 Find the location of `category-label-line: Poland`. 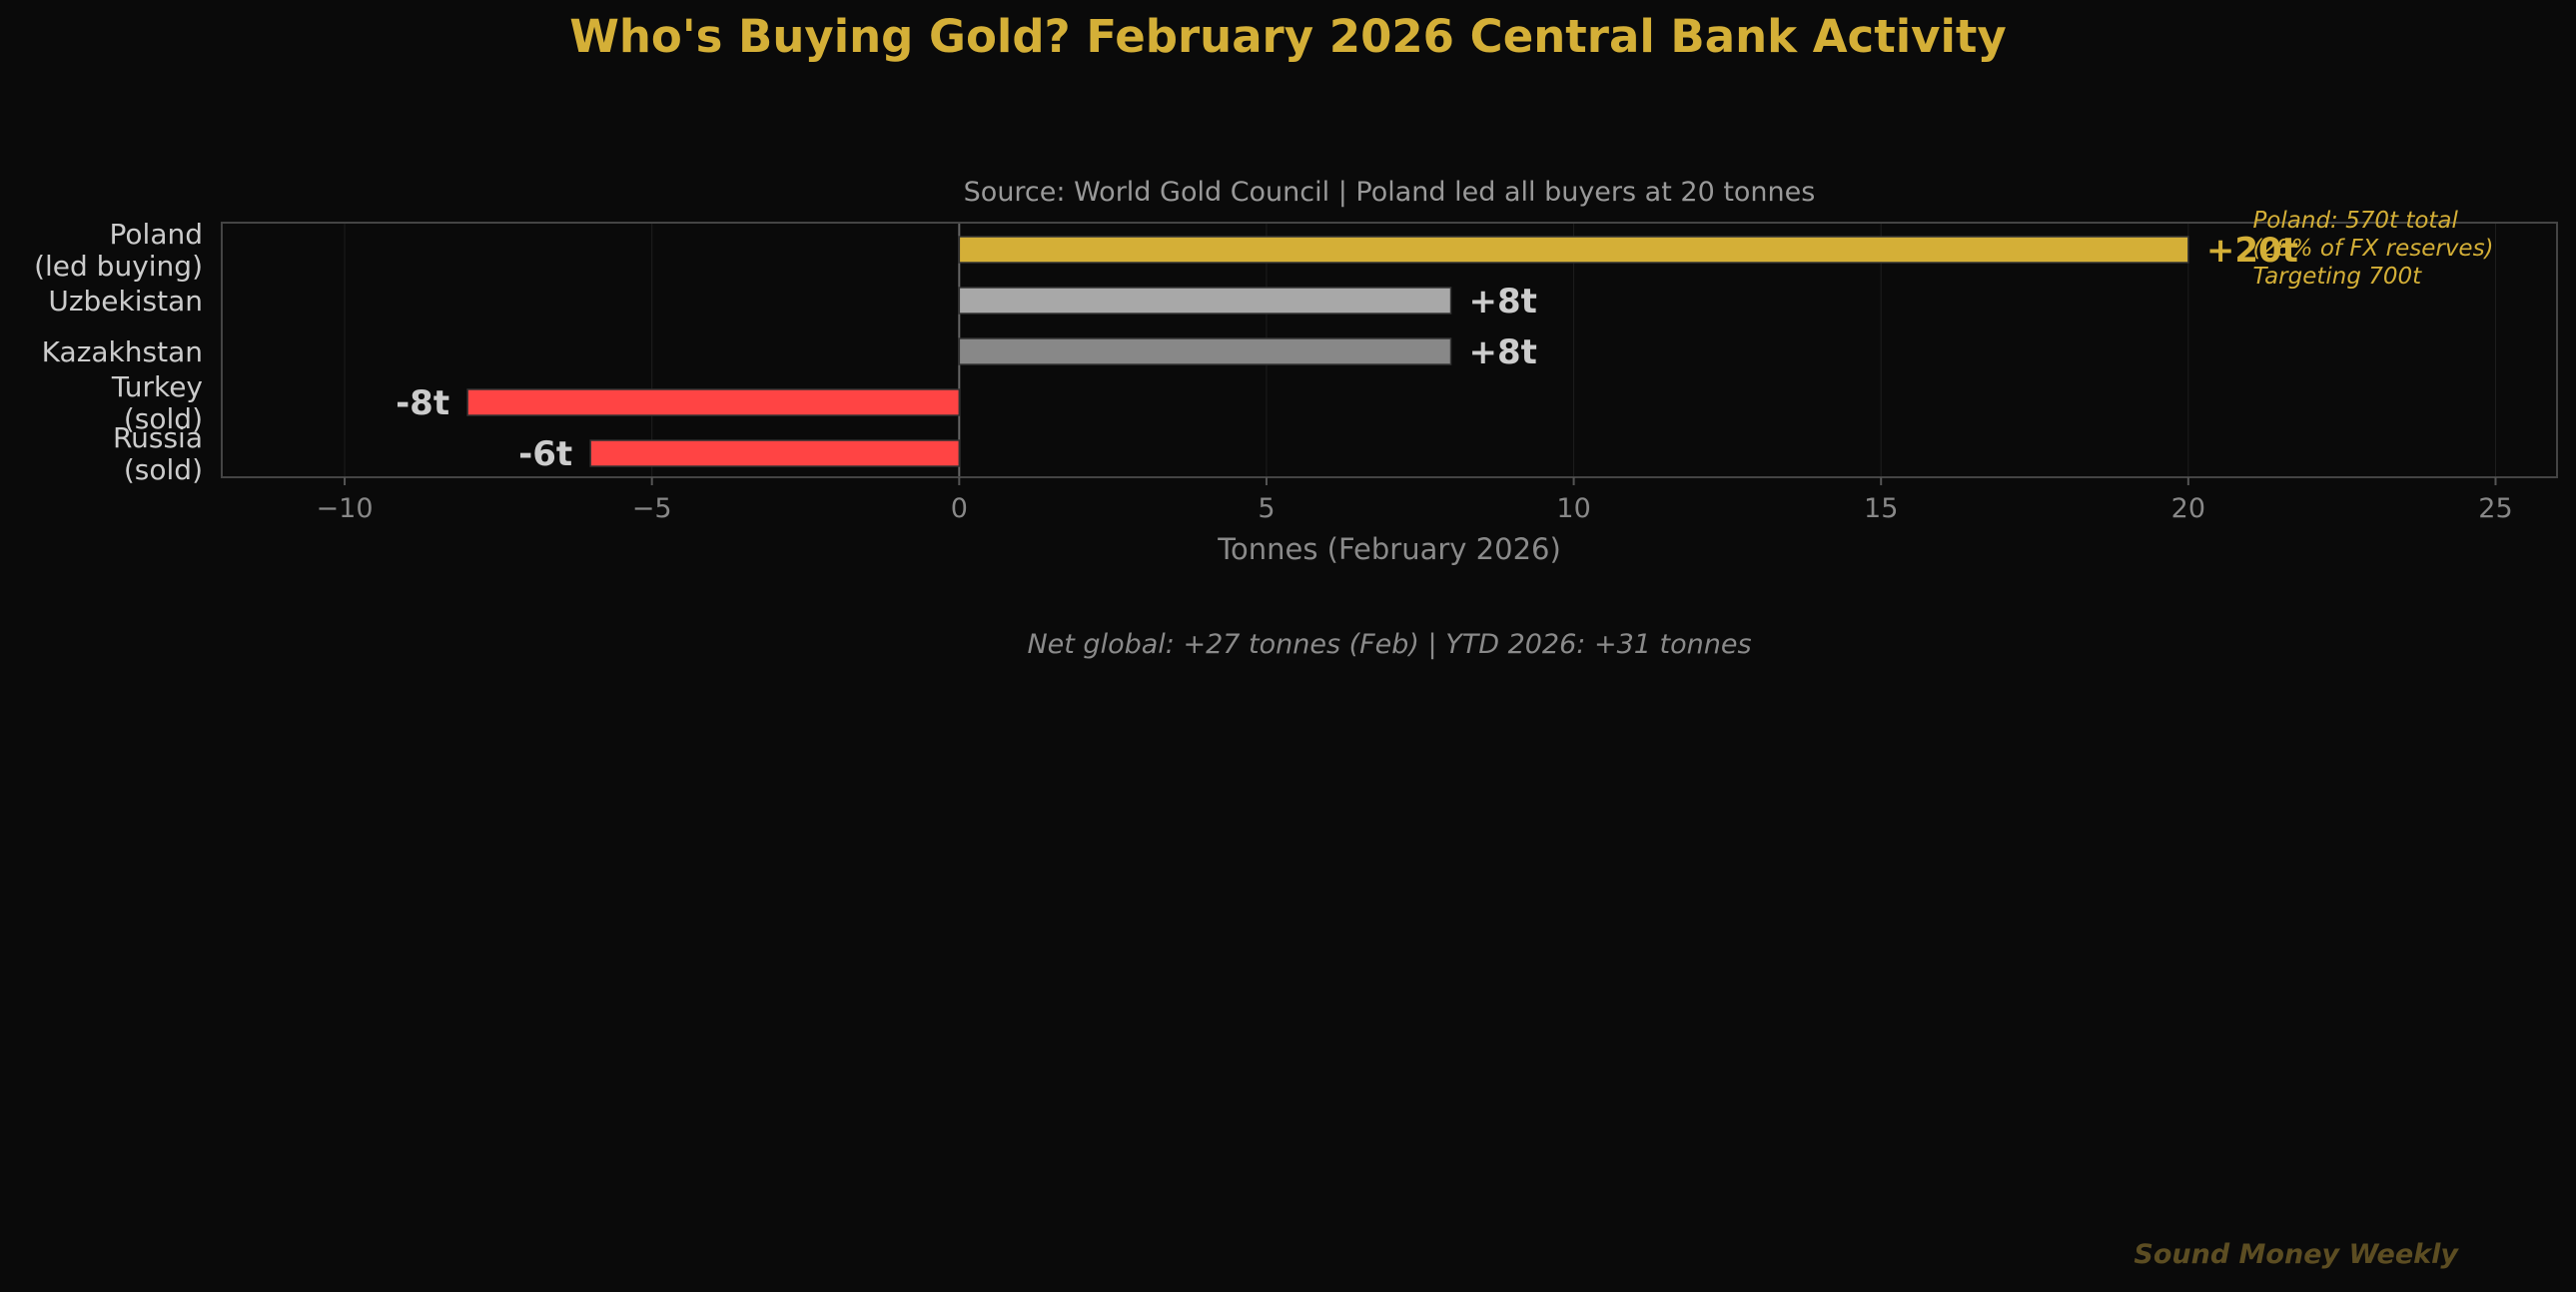

category-label-line: Poland is located at coordinates (157, 235).